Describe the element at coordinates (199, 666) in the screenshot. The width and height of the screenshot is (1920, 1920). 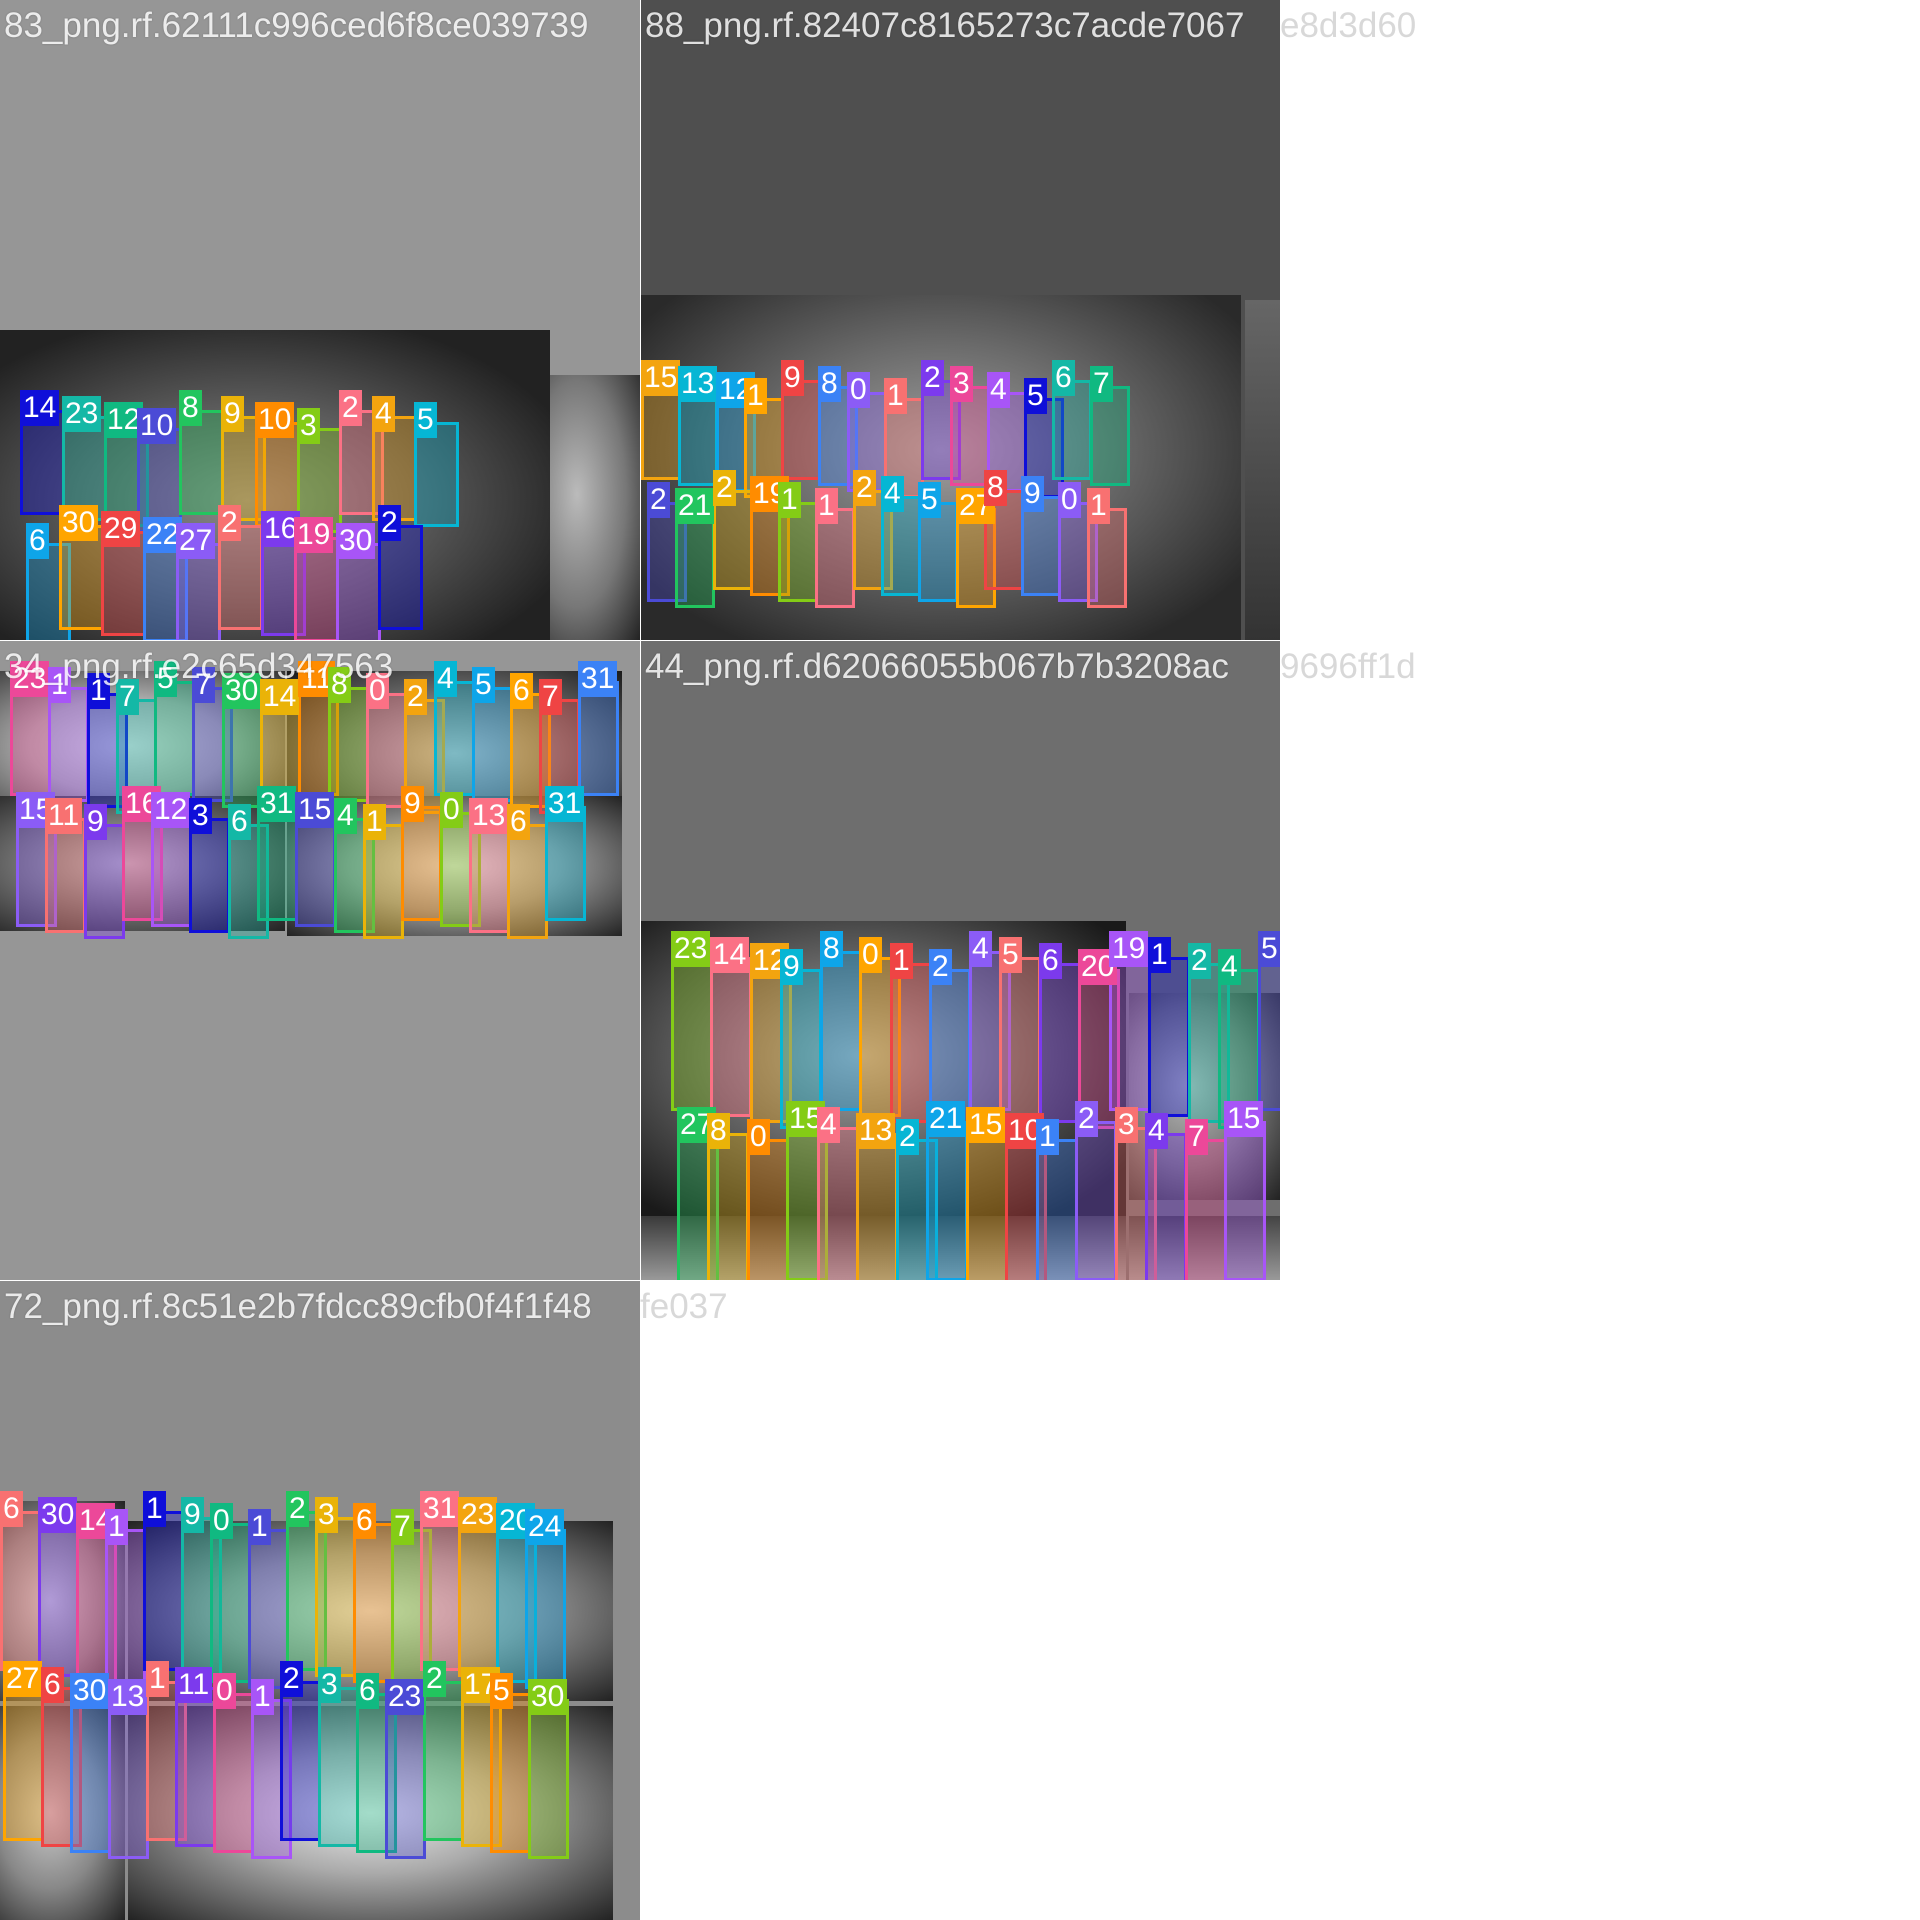
I see `tile-caption: 34_png.rf.e2c65d347563` at that location.